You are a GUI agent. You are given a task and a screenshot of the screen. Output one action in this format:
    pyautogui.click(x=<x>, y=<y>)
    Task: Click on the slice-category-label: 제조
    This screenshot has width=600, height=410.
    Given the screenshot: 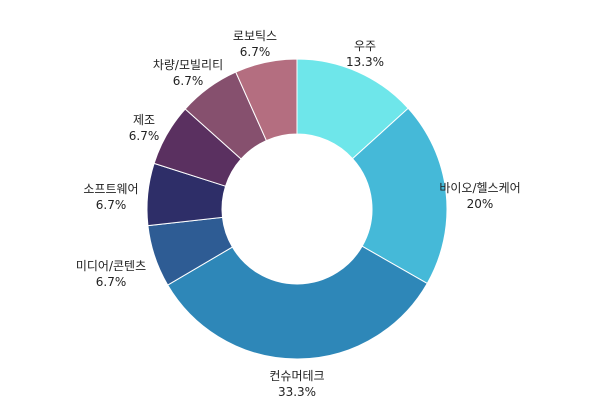 What is the action you would take?
    pyautogui.click(x=144, y=120)
    